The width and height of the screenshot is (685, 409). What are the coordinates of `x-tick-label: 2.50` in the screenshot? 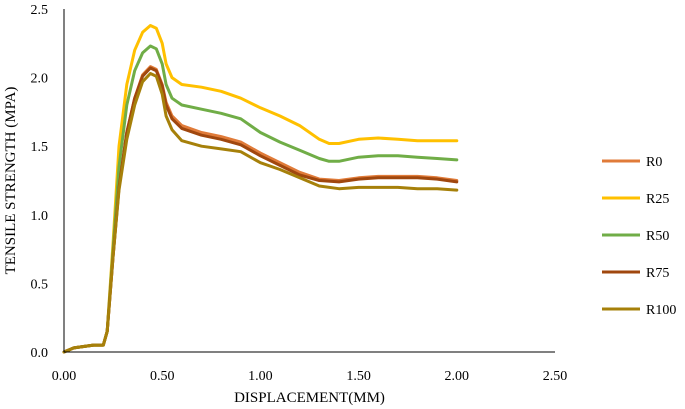 It's located at (555, 376).